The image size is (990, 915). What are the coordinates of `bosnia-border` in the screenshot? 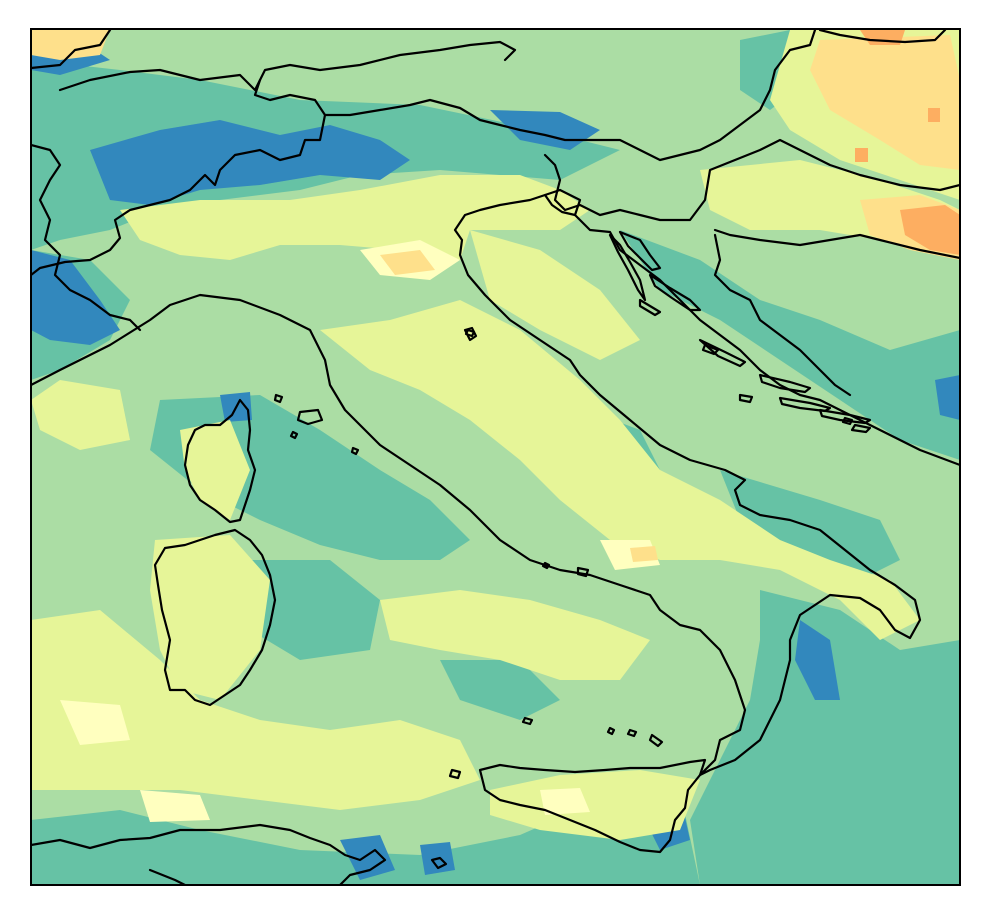 It's located at (782, 315).